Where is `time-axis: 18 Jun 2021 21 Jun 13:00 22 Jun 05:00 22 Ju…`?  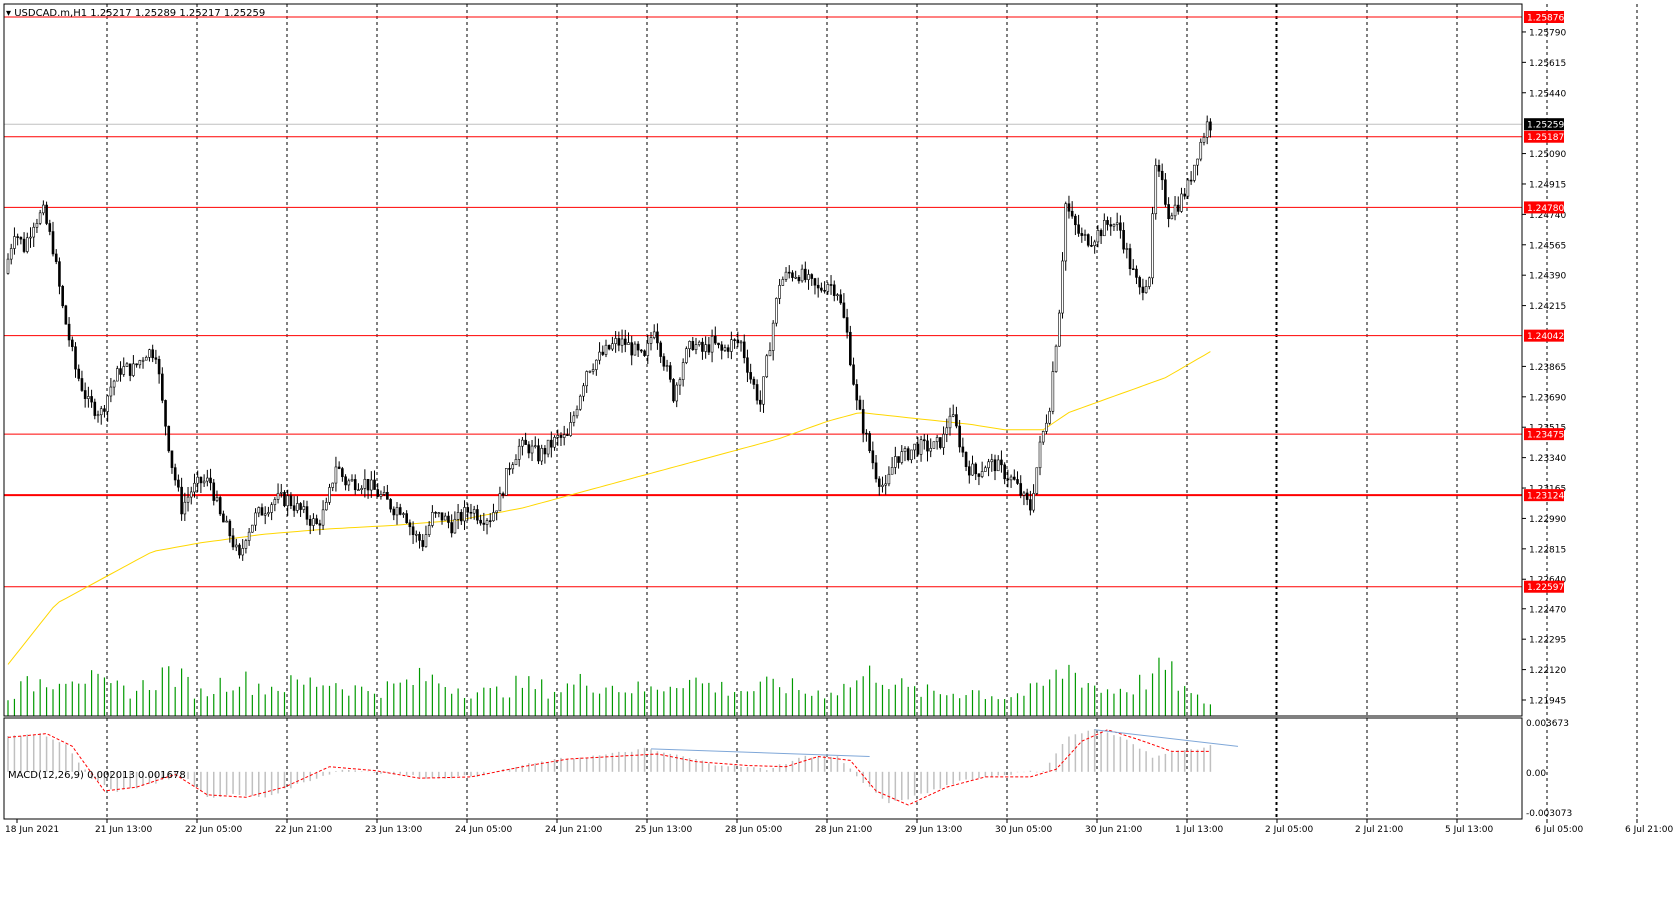 time-axis: 18 Jun 2021 21 Jun 13:00 22 Jun 05:00 22 Ju… is located at coordinates (839, 827).